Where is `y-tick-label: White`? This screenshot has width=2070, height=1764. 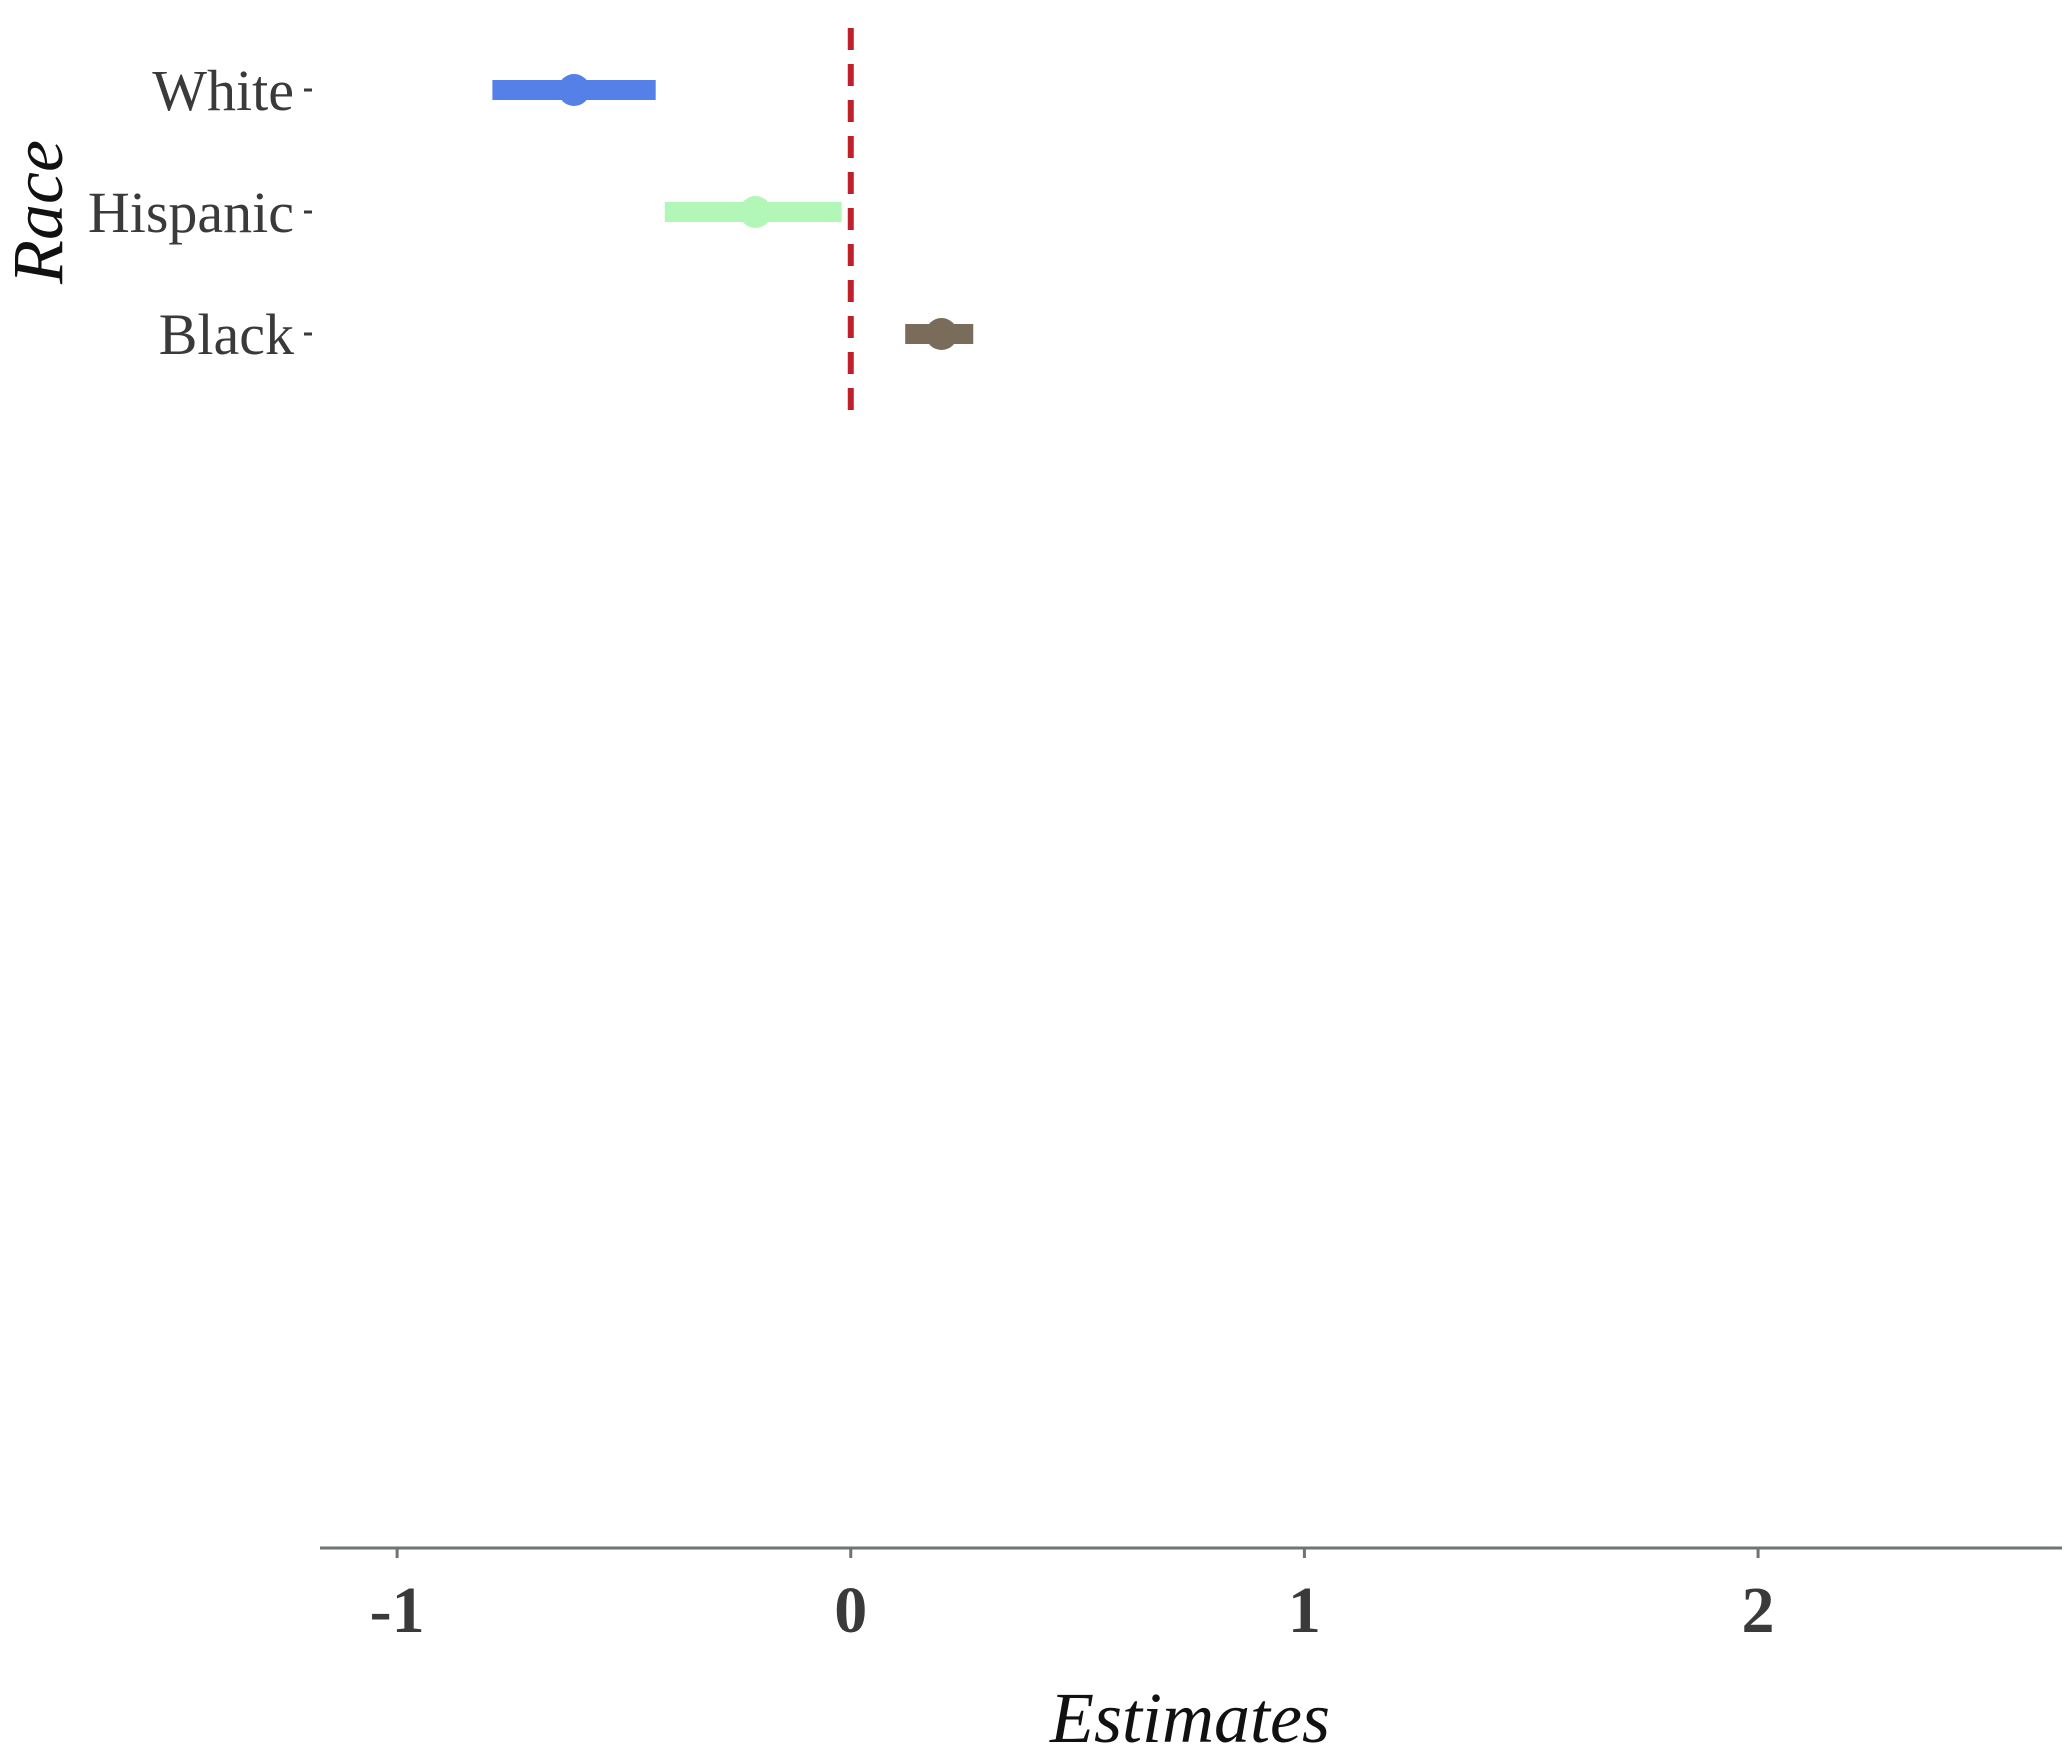
y-tick-label: White is located at coordinates (223, 90).